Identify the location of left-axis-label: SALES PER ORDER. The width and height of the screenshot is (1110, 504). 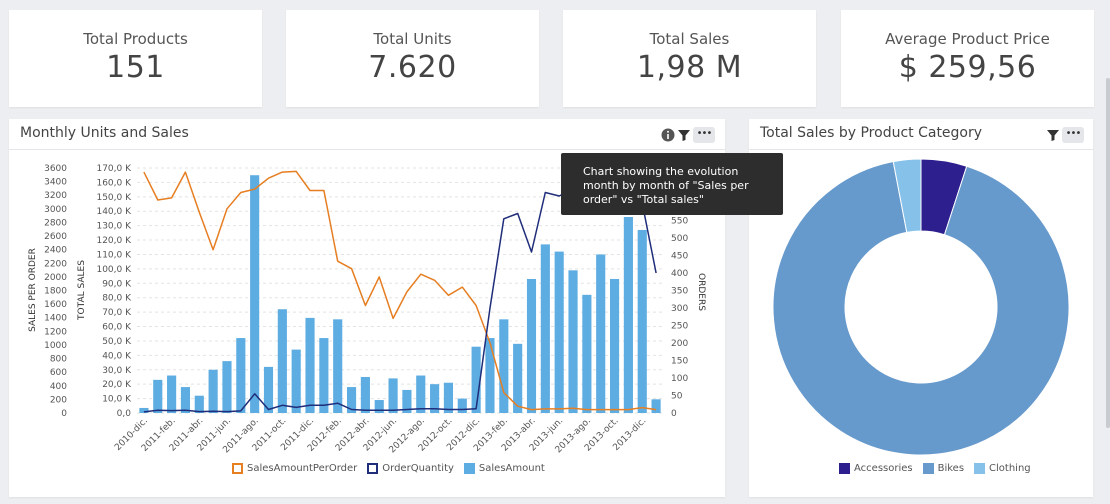
(33, 290).